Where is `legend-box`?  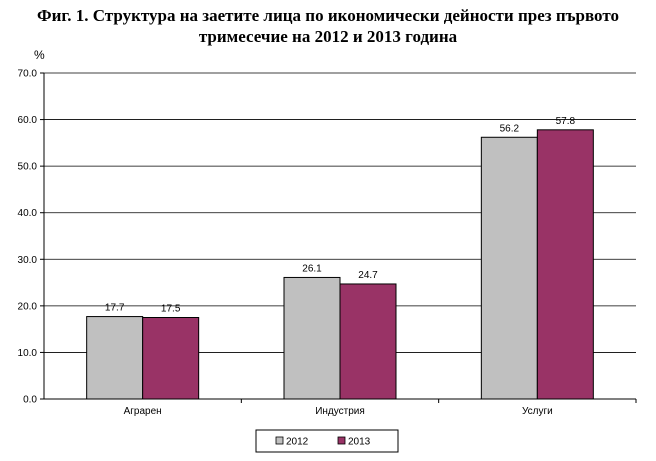
legend-box is located at coordinates (327, 441).